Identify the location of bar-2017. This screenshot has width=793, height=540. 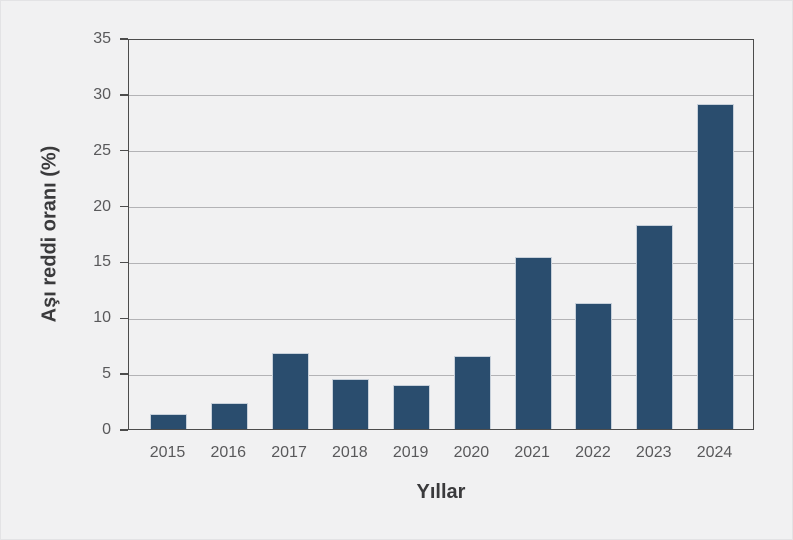
(290, 391).